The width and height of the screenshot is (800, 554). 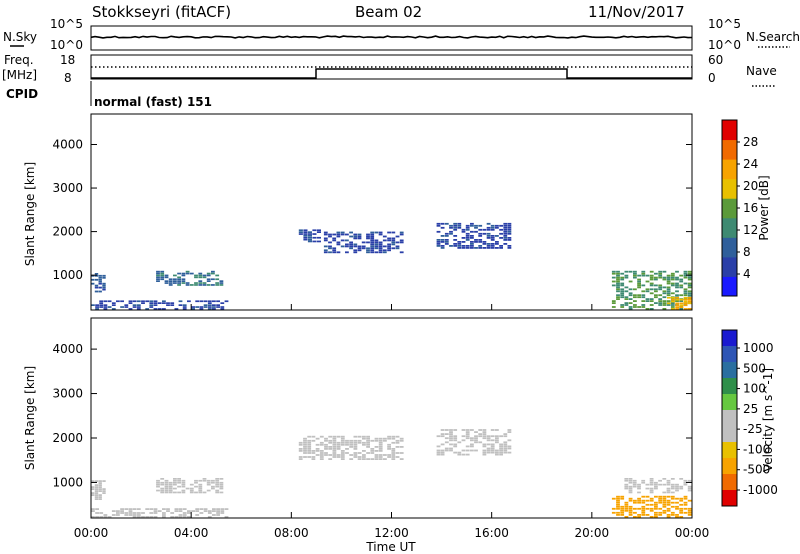 I want to click on nave-right-tick-bottom: 0, so click(x=712, y=78).